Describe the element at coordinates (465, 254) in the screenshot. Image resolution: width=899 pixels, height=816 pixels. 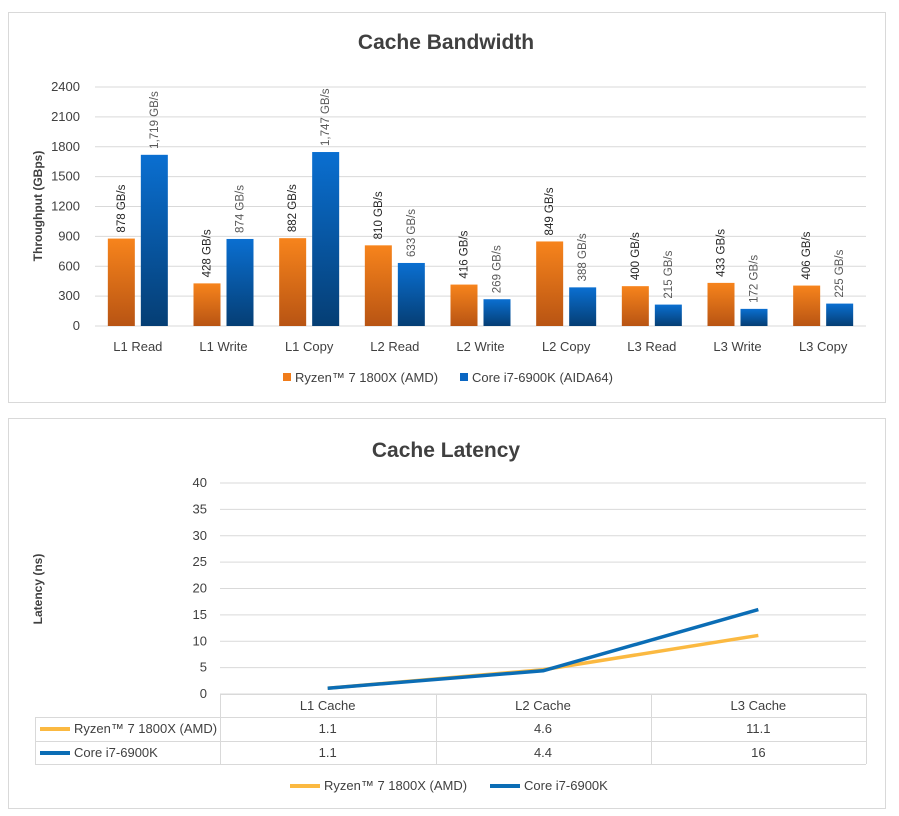
I see `data-label: 416 GB/s` at that location.